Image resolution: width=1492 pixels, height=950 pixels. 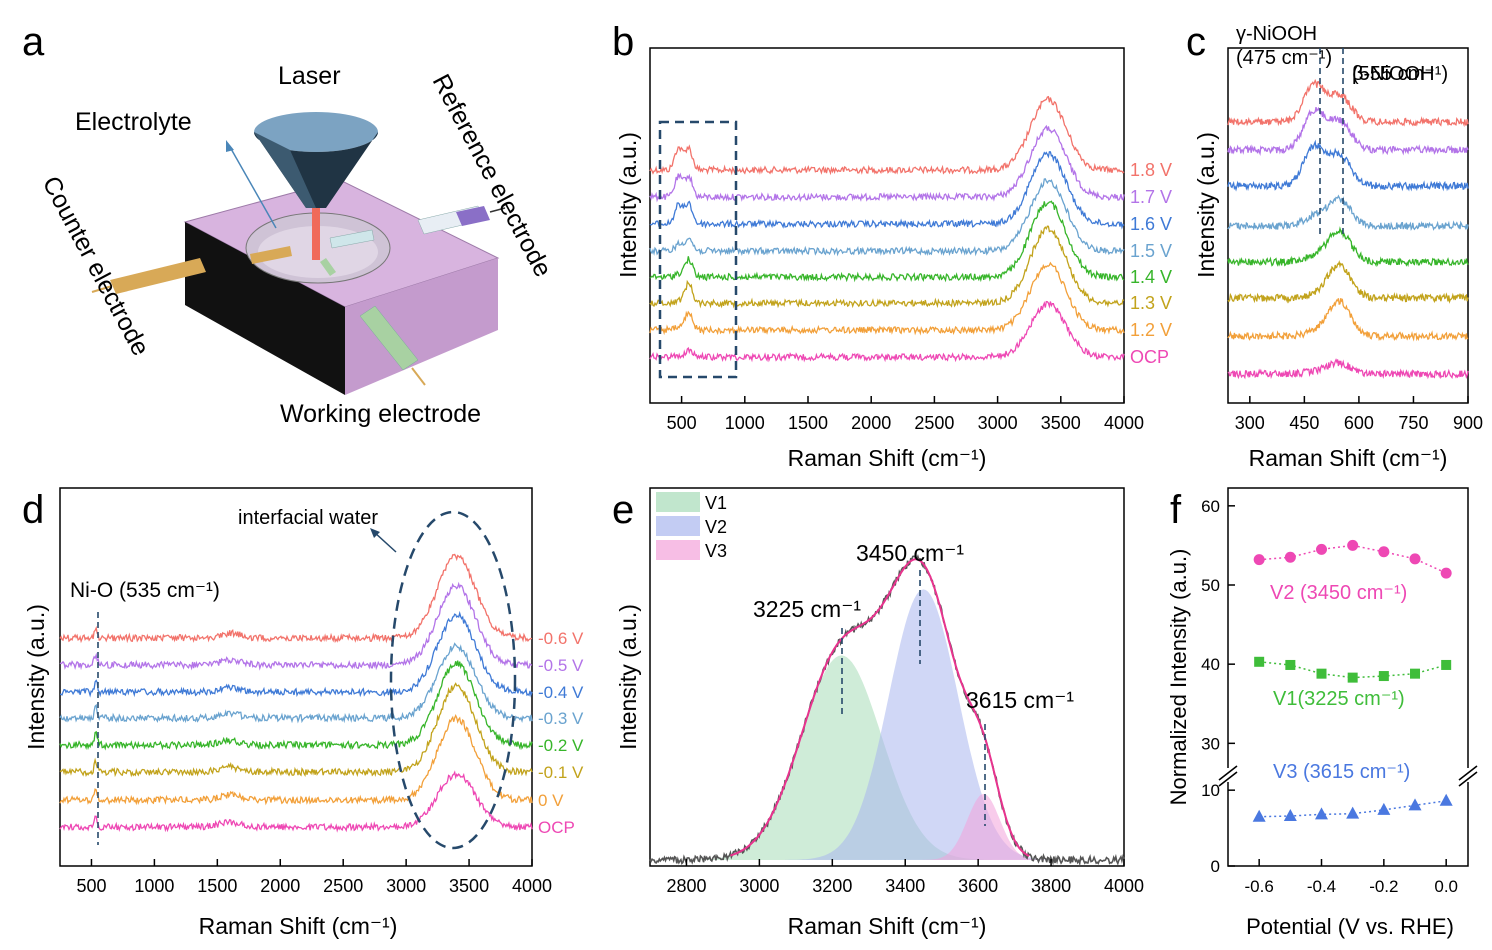 What do you see at coordinates (1206, 205) in the screenshot?
I see `panel-c-ylabel: Intensity (a.u.)` at bounding box center [1206, 205].